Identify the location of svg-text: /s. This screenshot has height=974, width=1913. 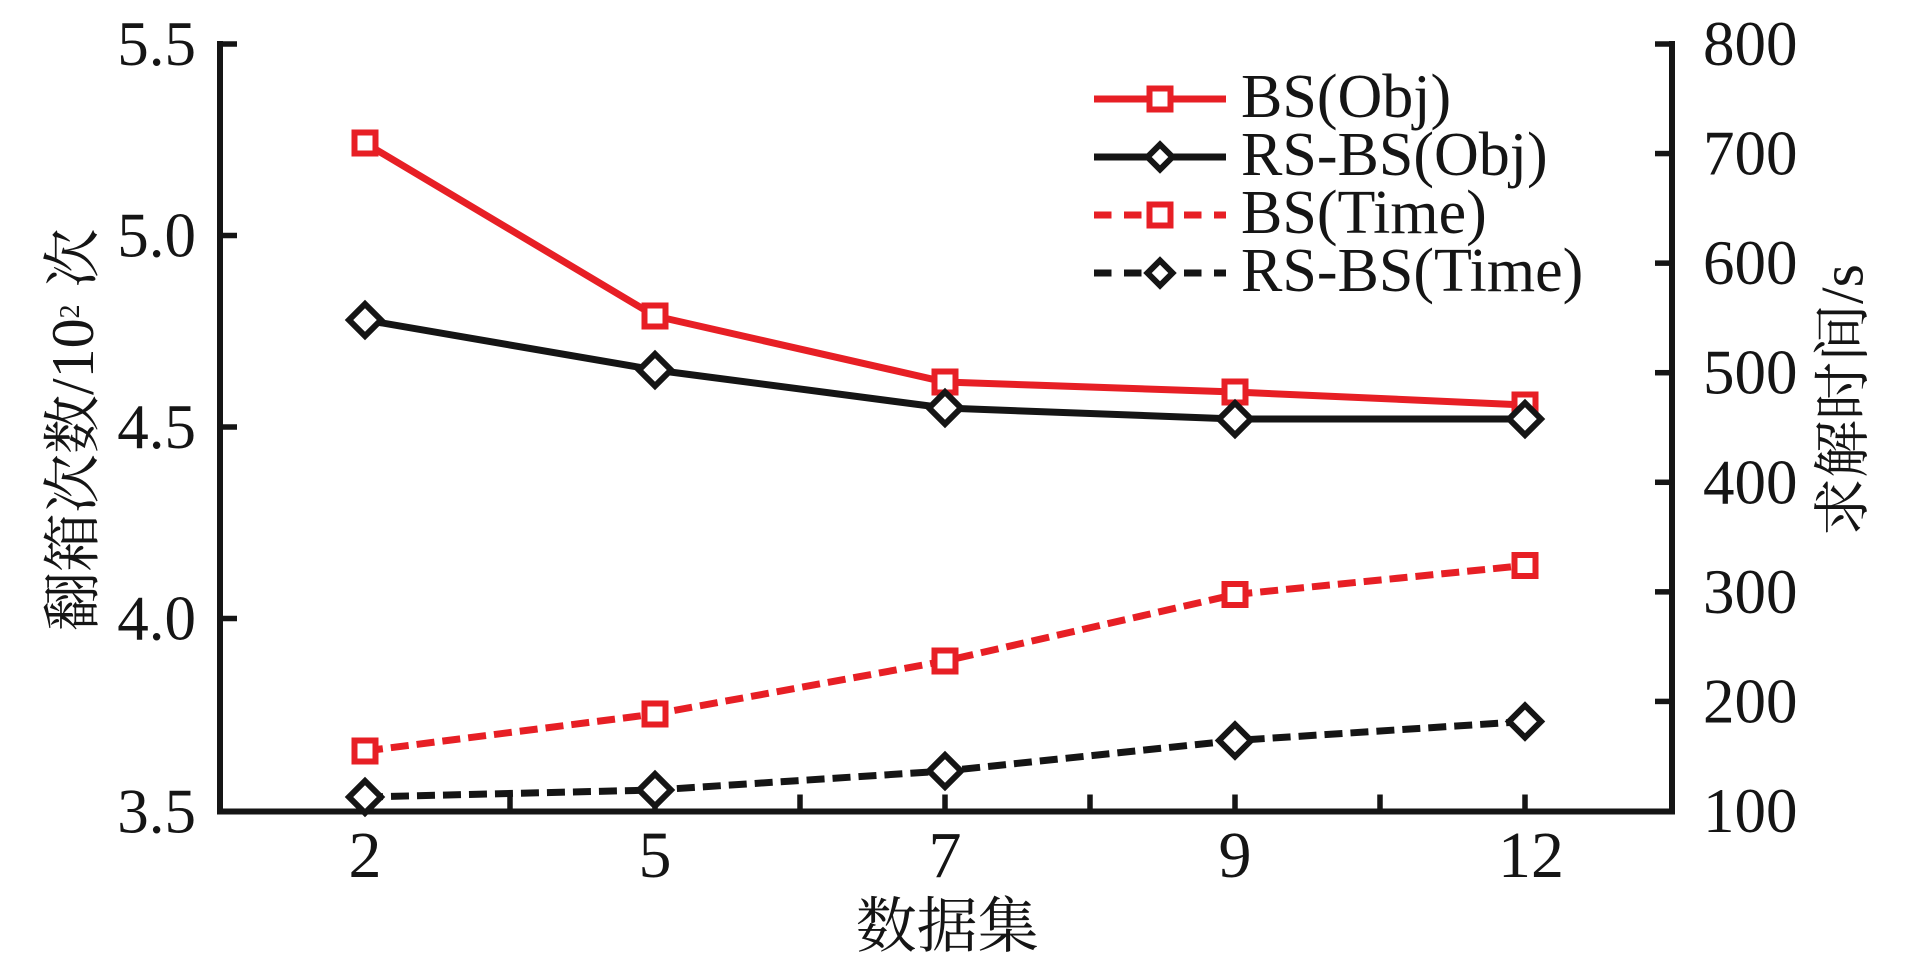
(1843, 284).